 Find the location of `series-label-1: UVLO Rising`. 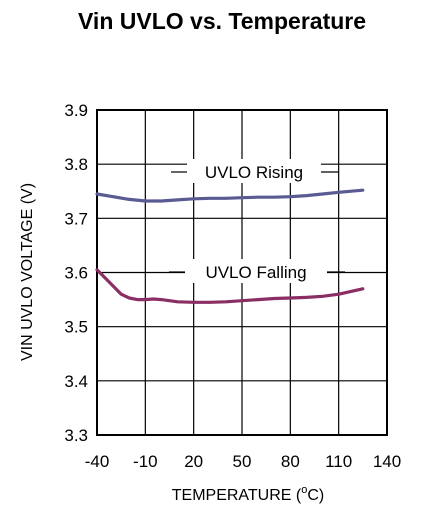

series-label-1: UVLO Rising is located at coordinates (254, 172).